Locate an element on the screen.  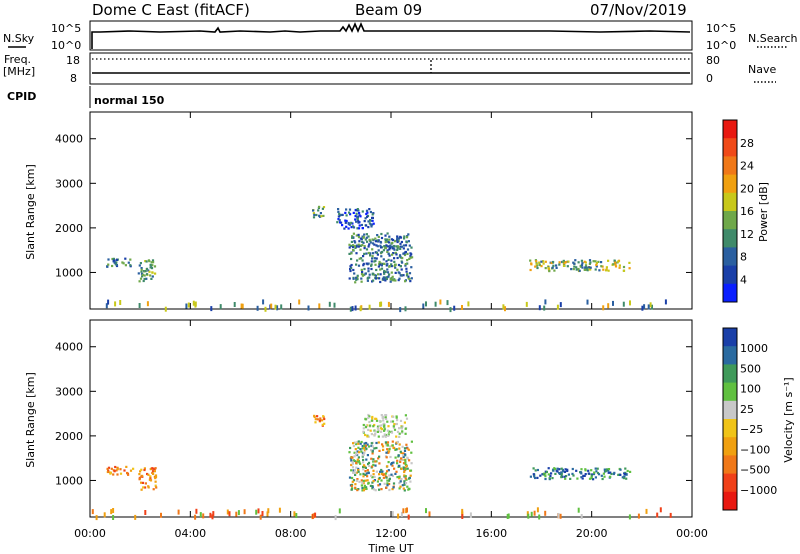
power-colorbar-segment is located at coordinates (730, 129).